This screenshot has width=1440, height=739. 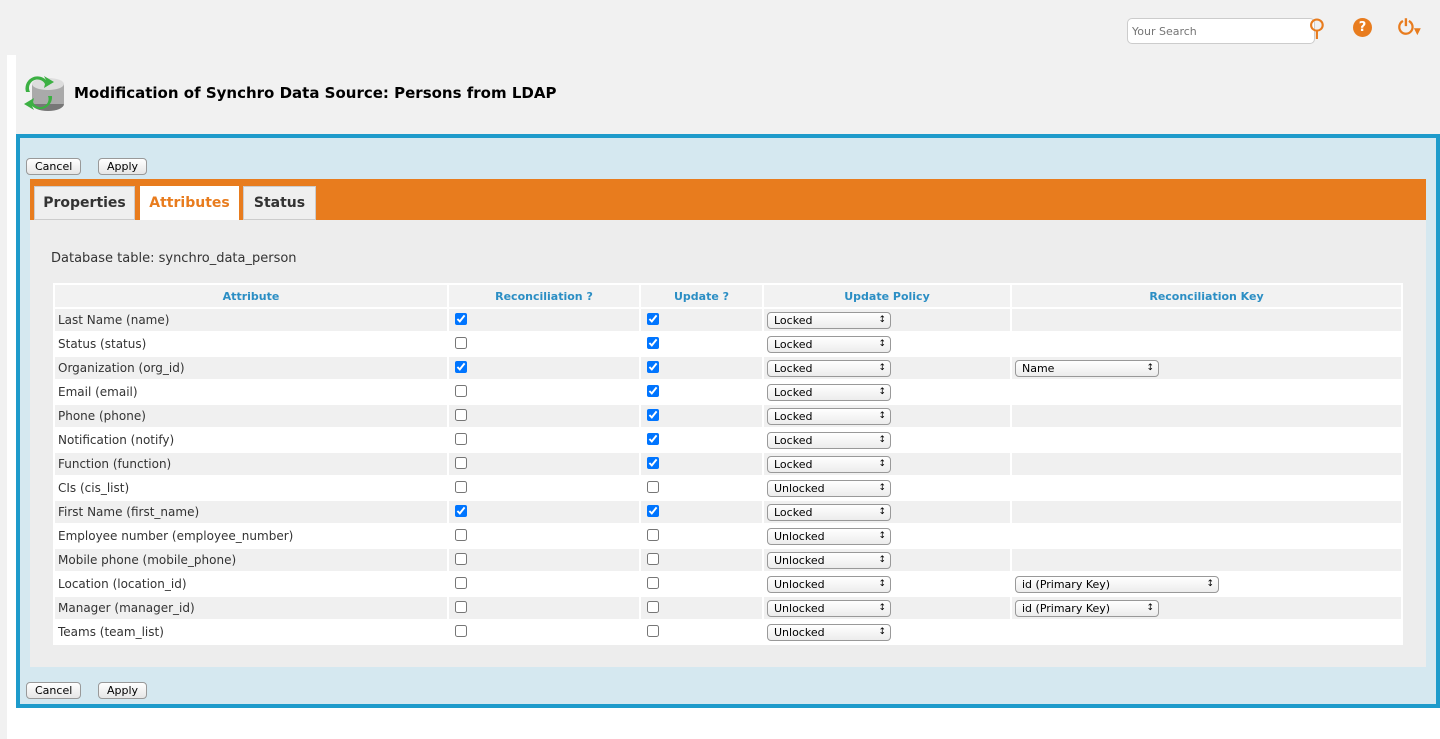 I want to click on attribute-name: Phone (phone), so click(x=251, y=416).